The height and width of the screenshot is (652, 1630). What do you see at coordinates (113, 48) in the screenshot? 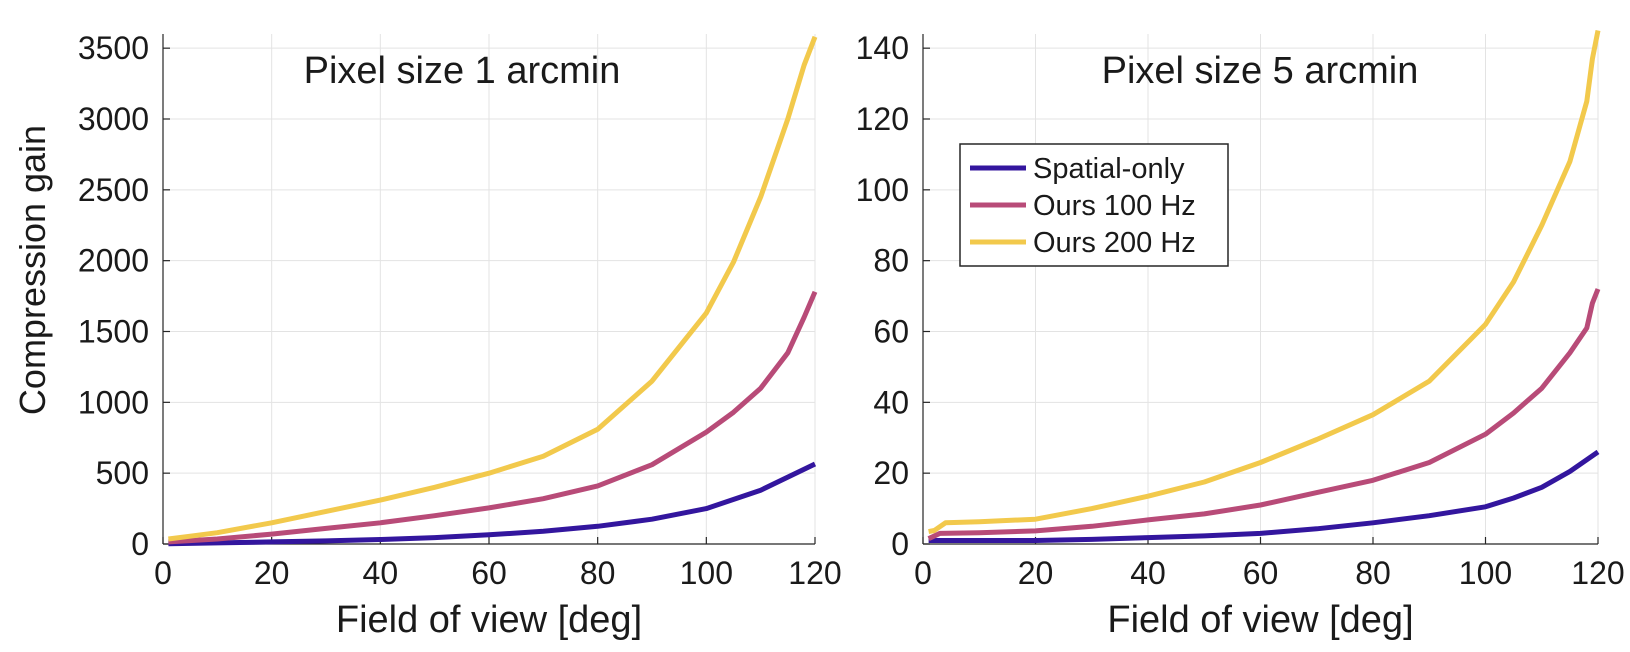
I see `y-tick-label: 3500` at bounding box center [113, 48].